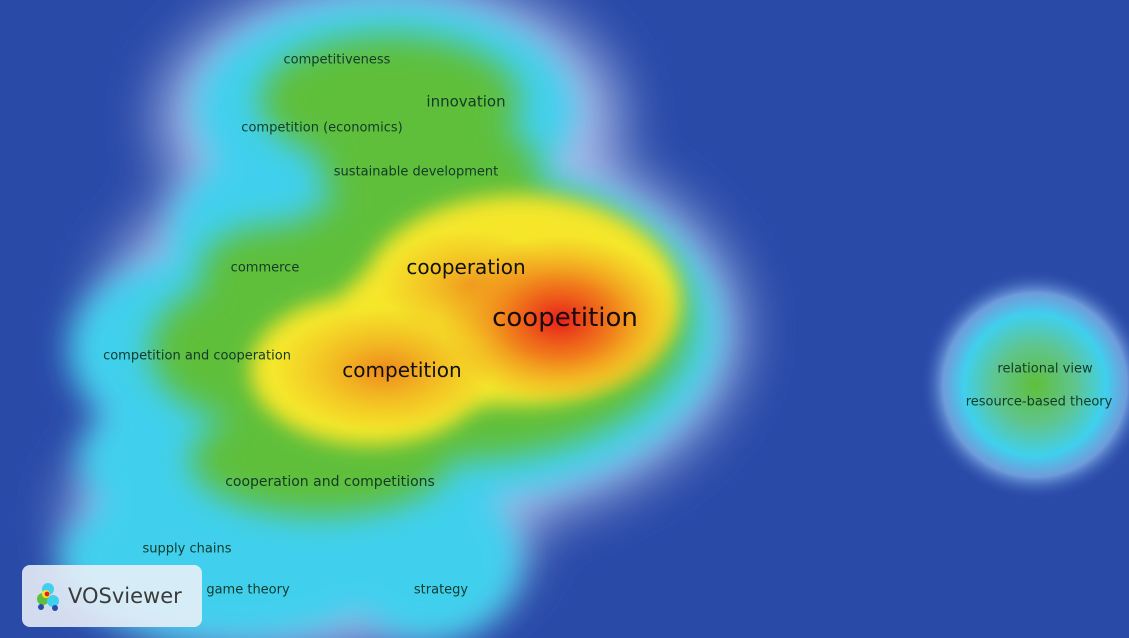 Image resolution: width=1129 pixels, height=638 pixels. Describe the element at coordinates (187, 549) in the screenshot. I see `term-supply-chains: supply chains` at that location.